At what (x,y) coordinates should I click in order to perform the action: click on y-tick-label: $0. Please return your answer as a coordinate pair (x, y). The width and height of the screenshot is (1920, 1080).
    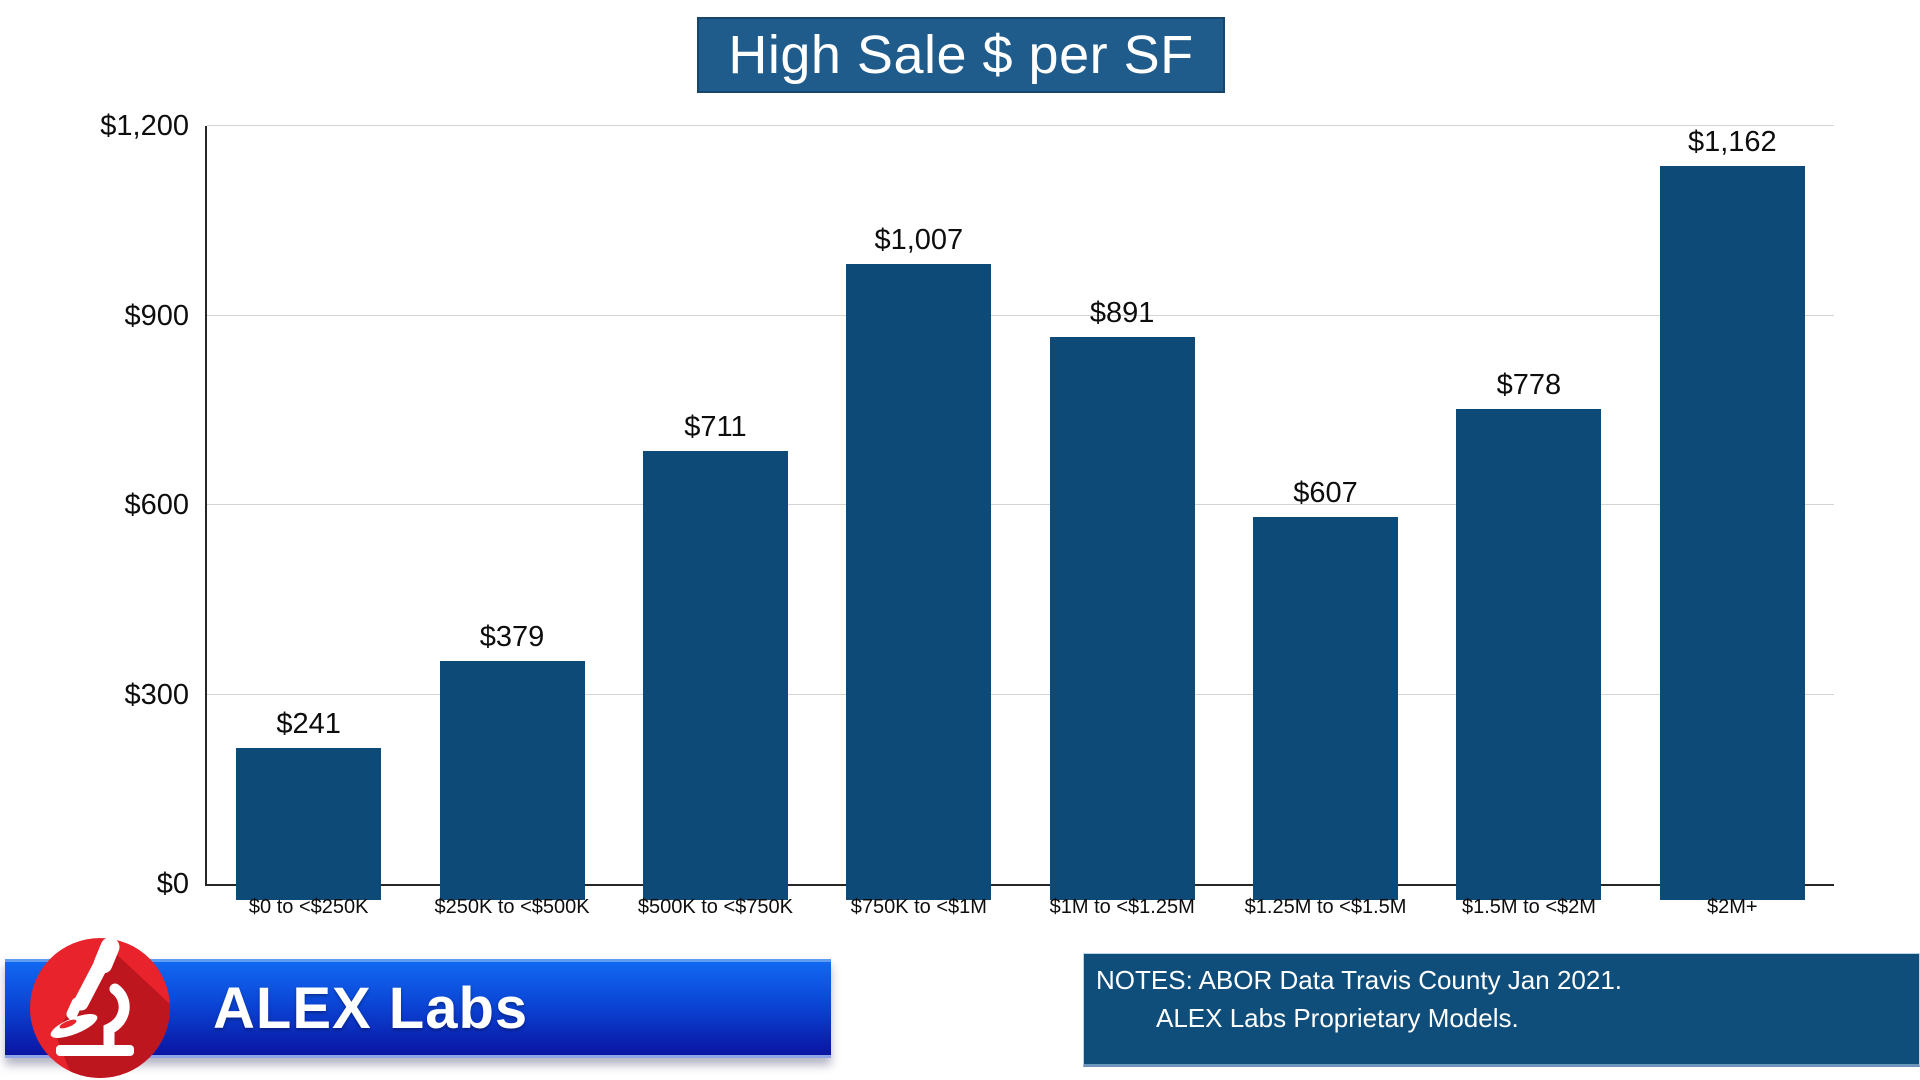
    Looking at the image, I should click on (172, 884).